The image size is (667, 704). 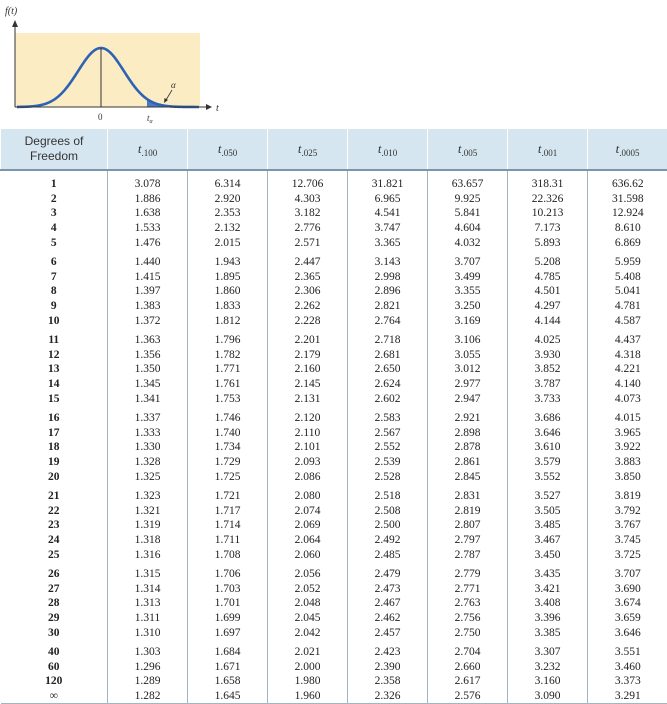 What do you see at coordinates (228, 603) in the screenshot?
I see `critical-value-cell: 1.701` at bounding box center [228, 603].